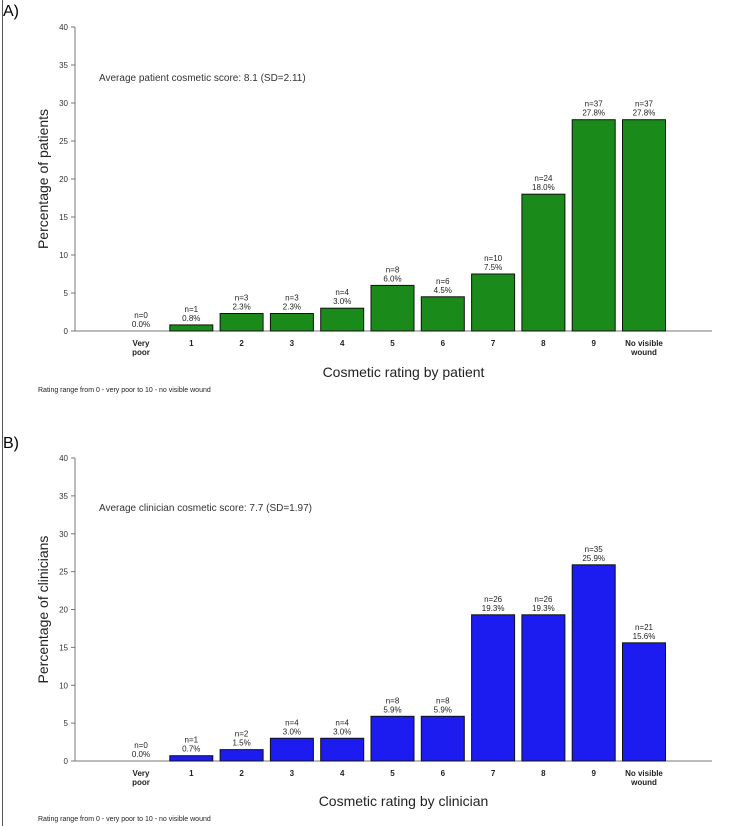 The image size is (729, 826). I want to click on panel-b-bar-percent-label: 25.9%, so click(593, 558).